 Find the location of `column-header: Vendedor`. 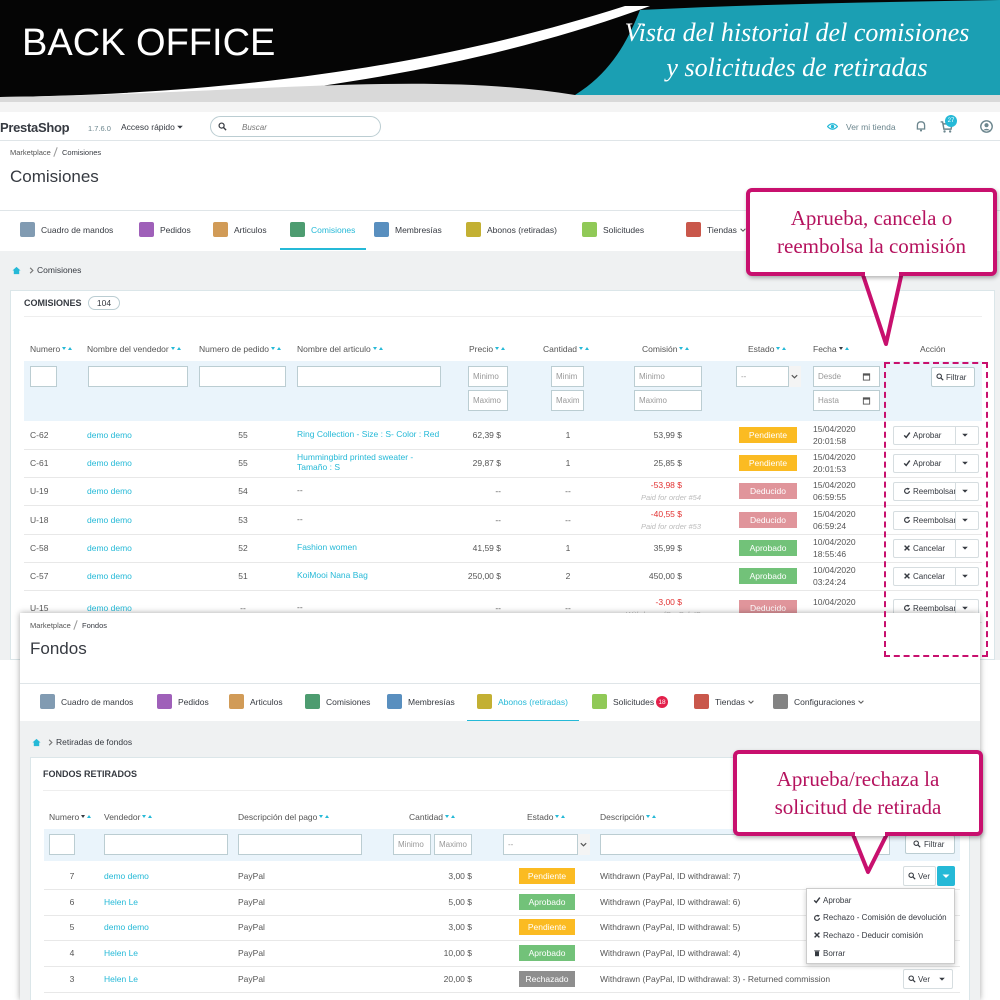

column-header: Vendedor is located at coordinates (122, 817).